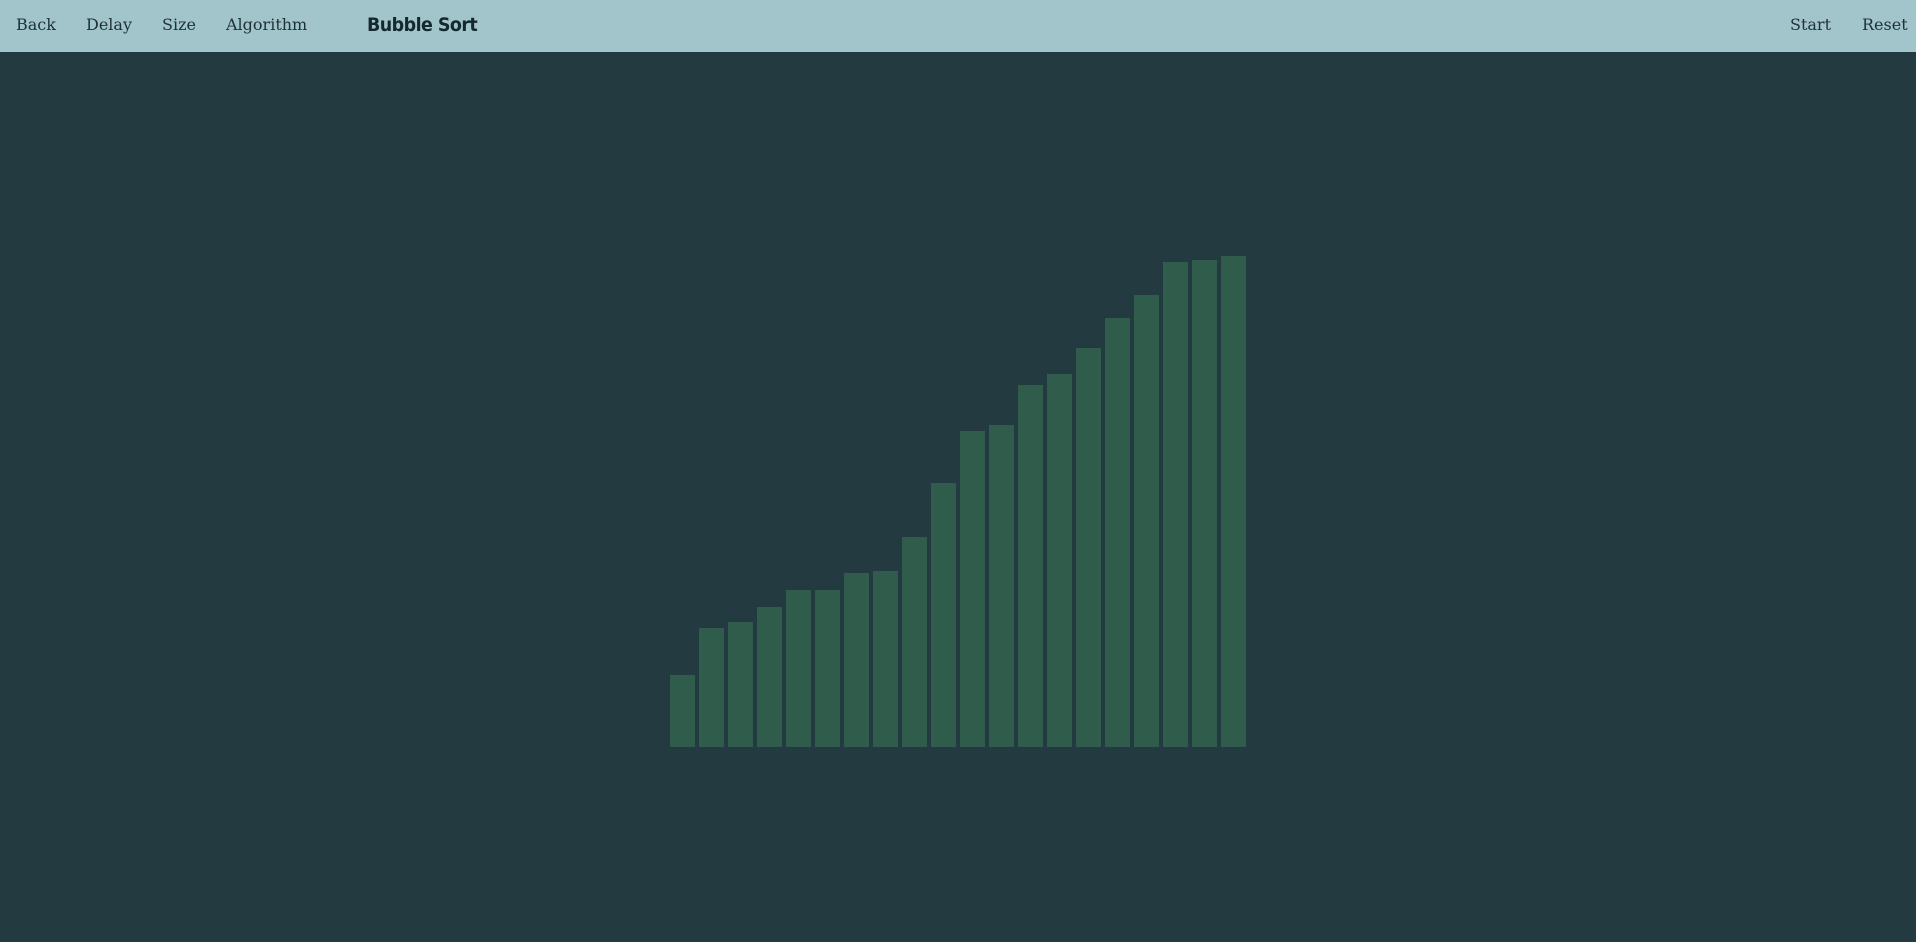 This screenshot has width=1916, height=942. What do you see at coordinates (1885, 24) in the screenshot?
I see `reset-button: Reset` at bounding box center [1885, 24].